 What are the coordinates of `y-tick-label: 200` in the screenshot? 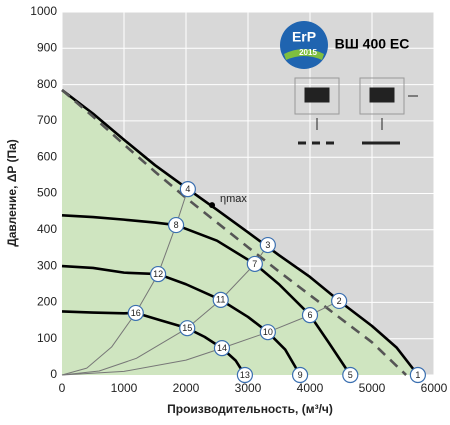 It's located at (47, 302).